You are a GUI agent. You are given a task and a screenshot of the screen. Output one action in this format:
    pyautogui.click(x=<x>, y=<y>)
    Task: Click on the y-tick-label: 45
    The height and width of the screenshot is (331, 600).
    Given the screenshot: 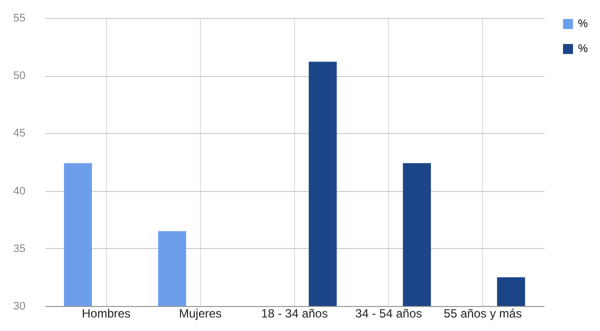 What is the action you would take?
    pyautogui.click(x=19, y=134)
    